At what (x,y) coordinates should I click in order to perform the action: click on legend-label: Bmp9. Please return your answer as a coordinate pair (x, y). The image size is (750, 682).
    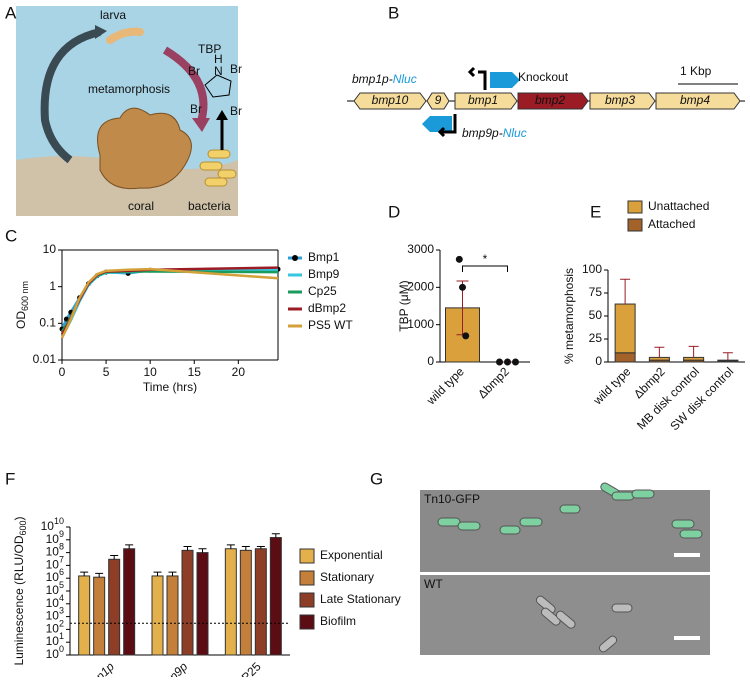
    Looking at the image, I should click on (324, 274).